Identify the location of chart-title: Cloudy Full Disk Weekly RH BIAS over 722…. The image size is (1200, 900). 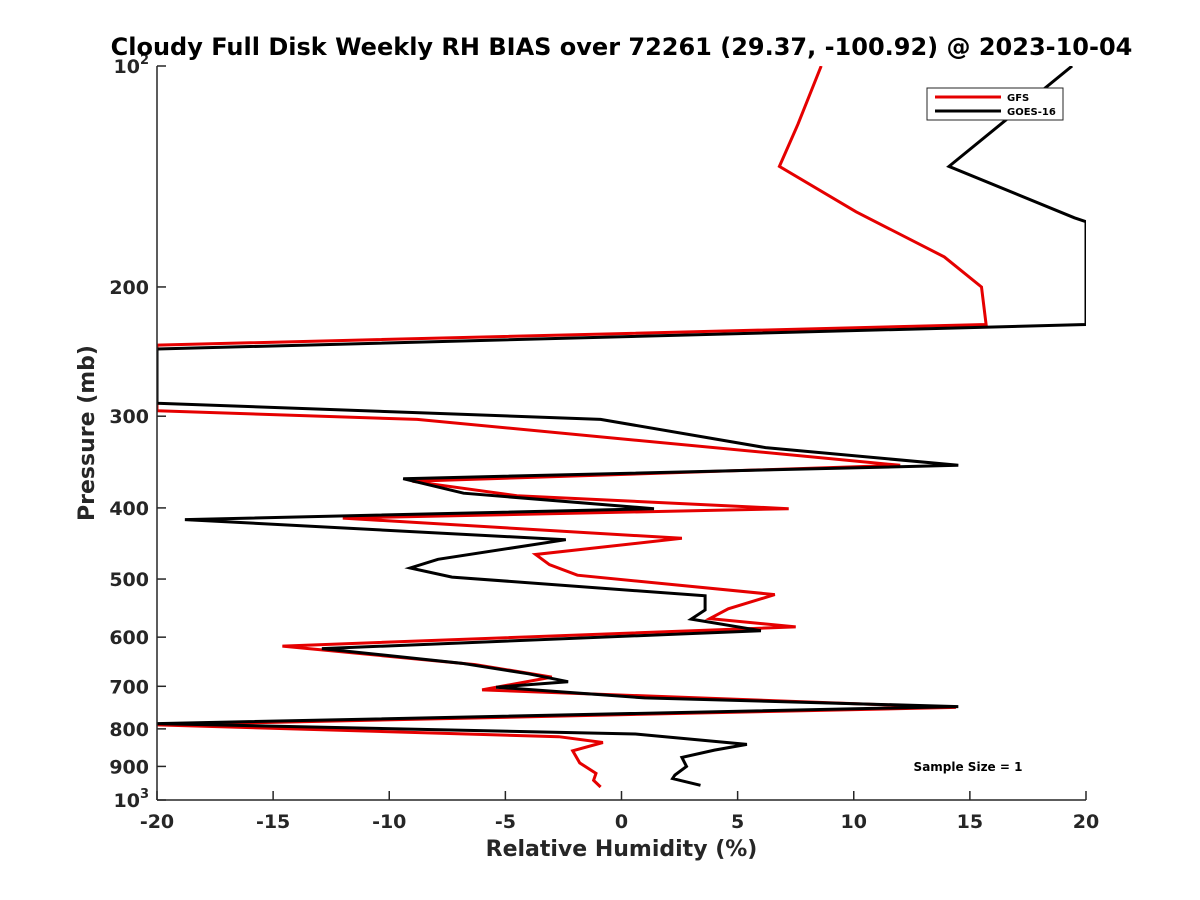
(622, 47).